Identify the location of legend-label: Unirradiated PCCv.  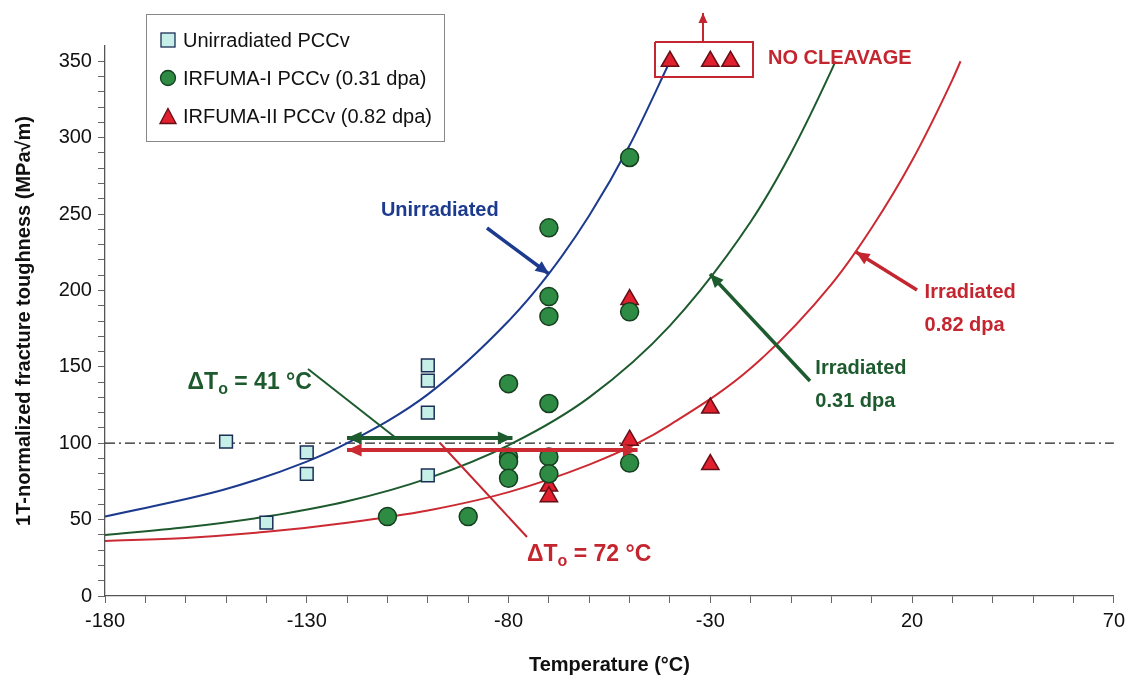
(266, 40).